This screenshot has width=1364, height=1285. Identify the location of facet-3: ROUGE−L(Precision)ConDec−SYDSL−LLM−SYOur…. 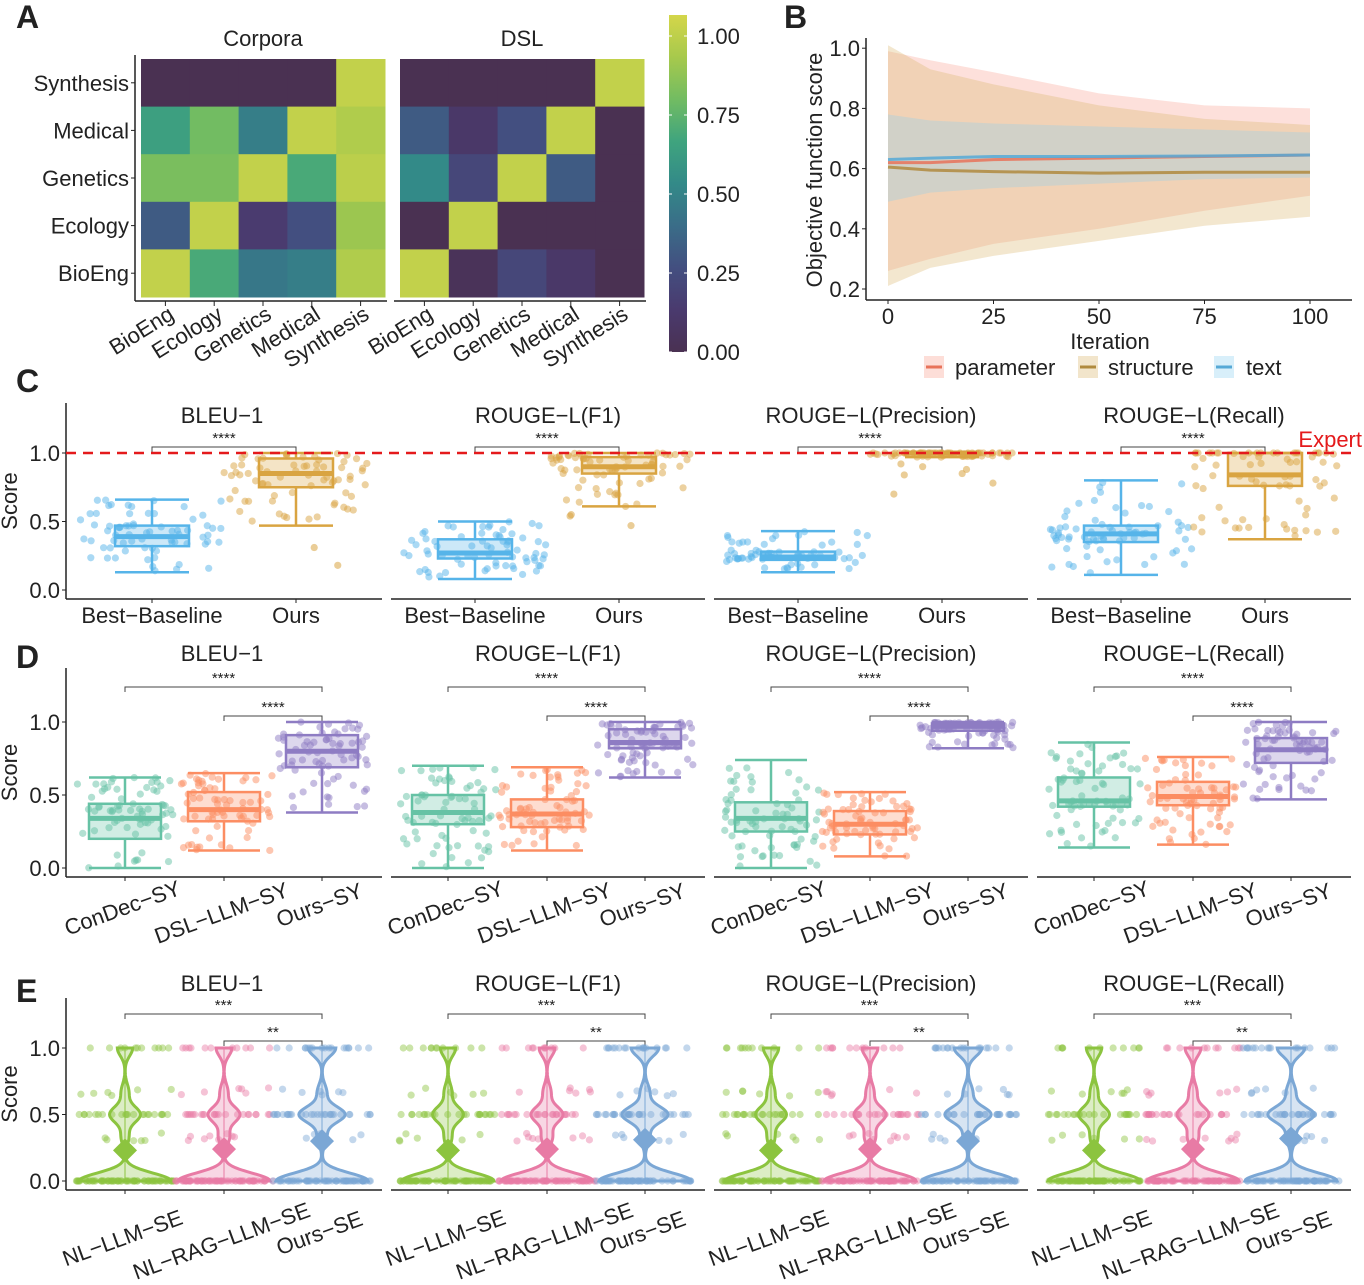
(867, 795).